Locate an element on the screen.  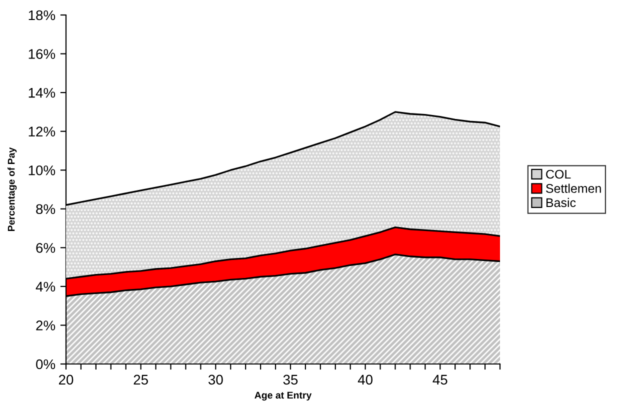
legend-label: COL is located at coordinates (558, 174).